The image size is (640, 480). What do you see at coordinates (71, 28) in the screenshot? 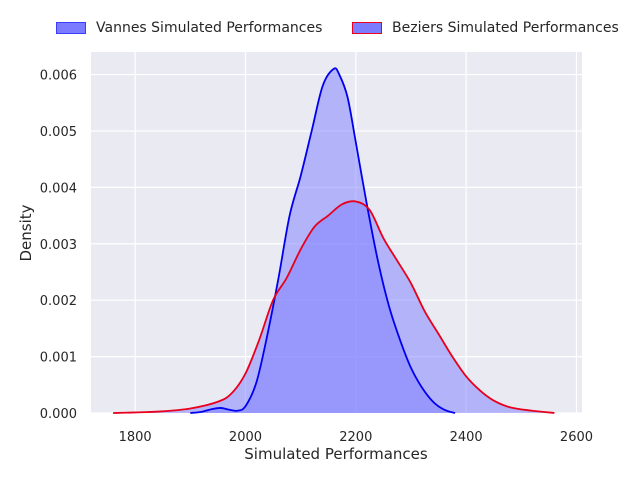
I see `legend-swatch-vannes` at bounding box center [71, 28].